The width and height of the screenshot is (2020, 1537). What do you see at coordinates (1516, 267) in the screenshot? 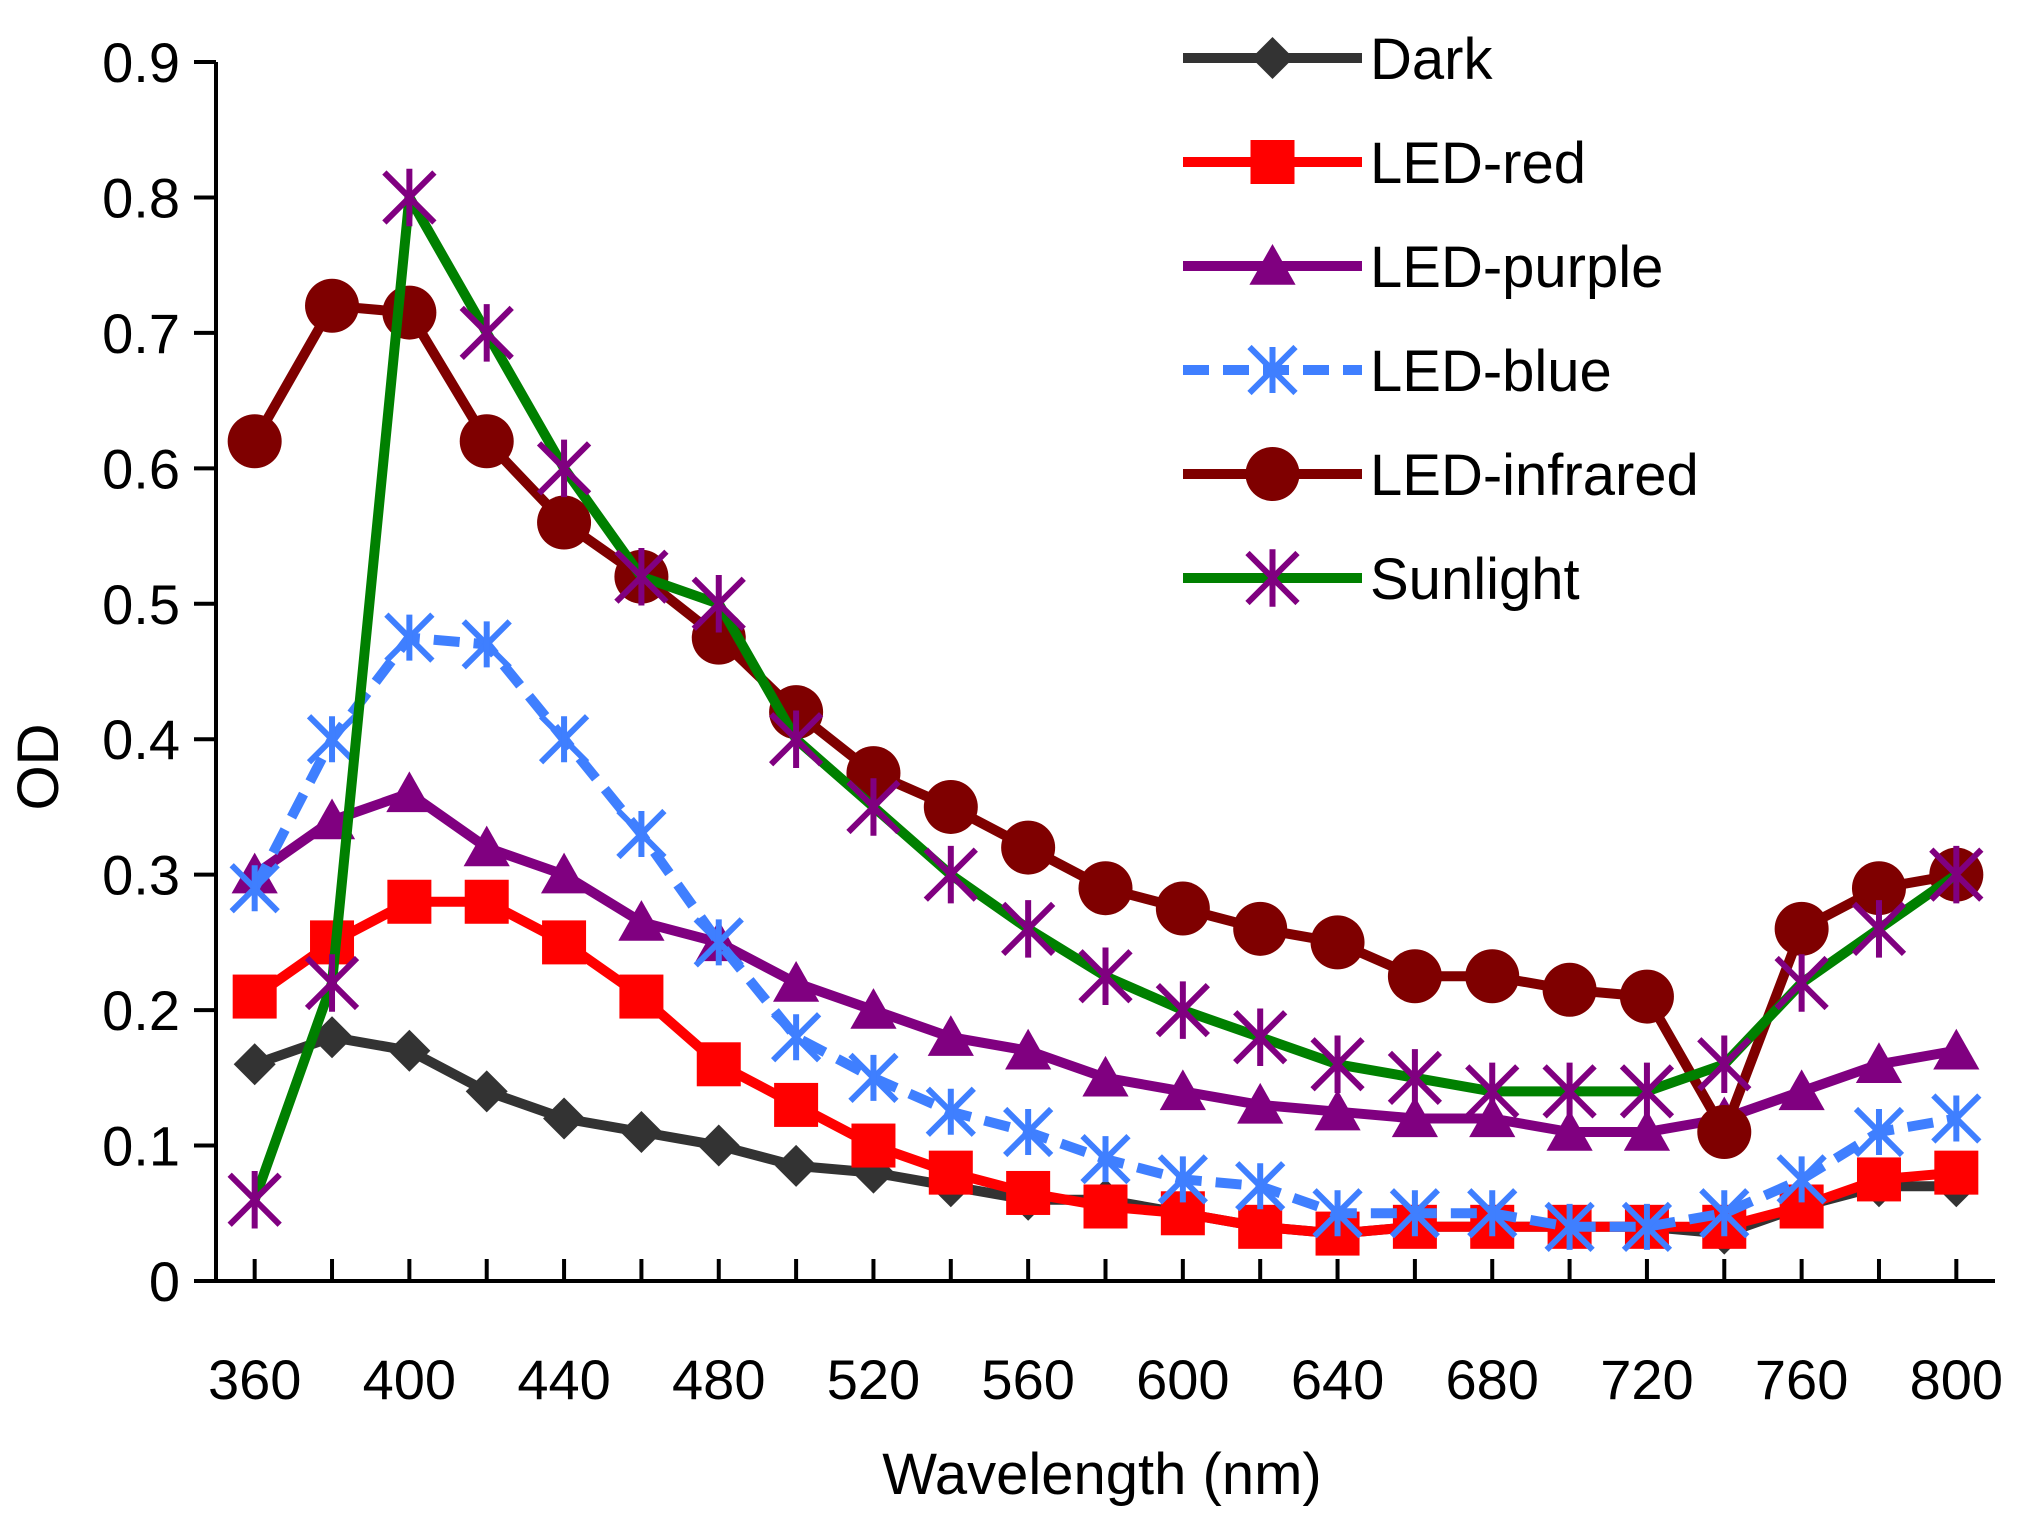
I see `legend-label-led-purple: LED-purple` at bounding box center [1516, 267].